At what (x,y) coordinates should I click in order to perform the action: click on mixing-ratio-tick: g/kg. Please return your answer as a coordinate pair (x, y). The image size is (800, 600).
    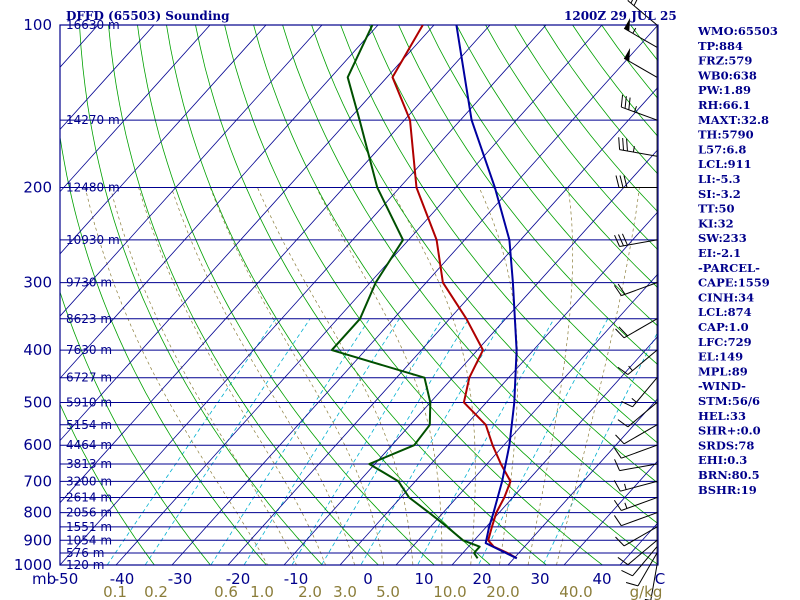
    Looking at the image, I should click on (646, 591).